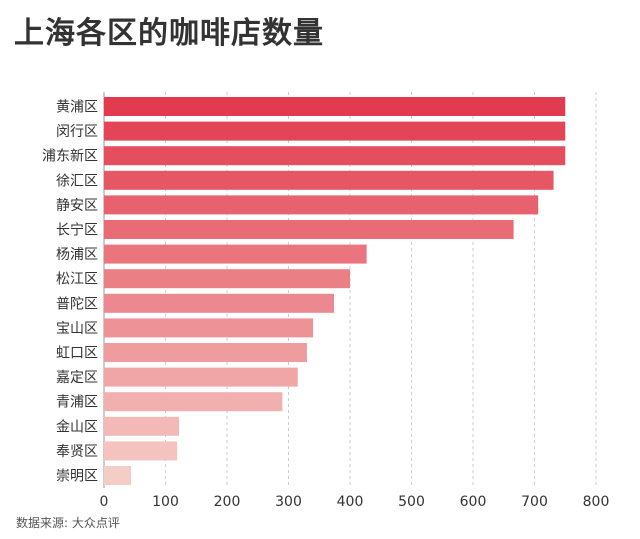 The image size is (640, 539). Describe the element at coordinates (534, 502) in the screenshot. I see `x-tick-label-700: 700` at that location.